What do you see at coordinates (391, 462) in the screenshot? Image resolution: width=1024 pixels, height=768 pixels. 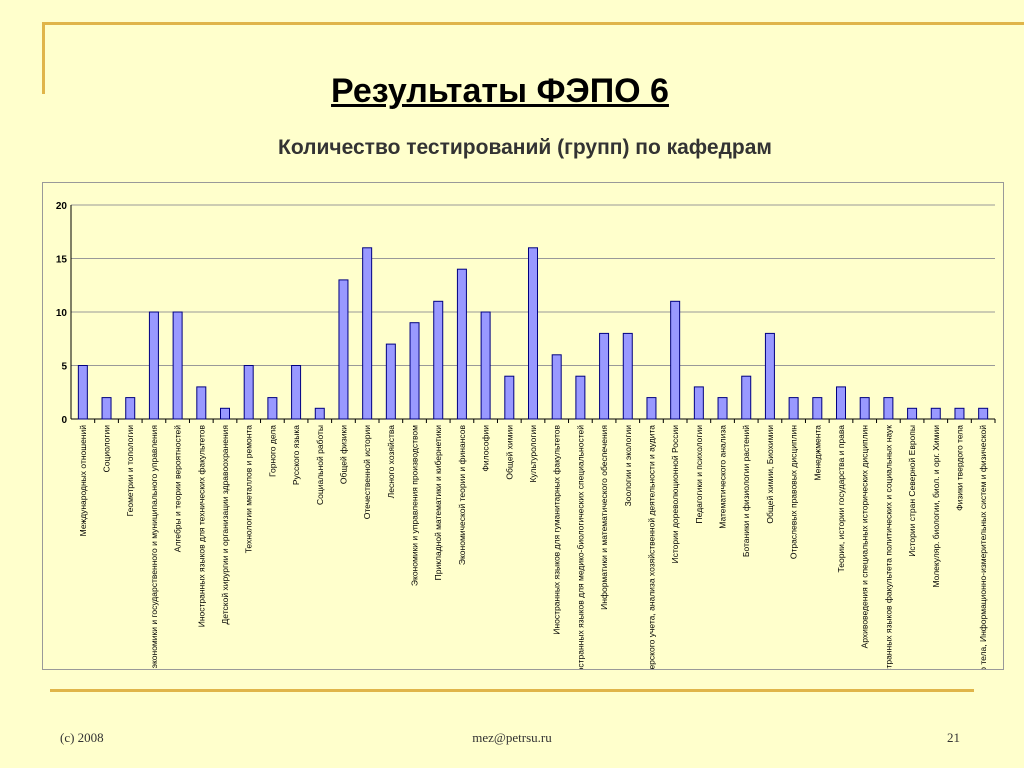 I see `x-tick-label: Лесного хозяйства` at bounding box center [391, 462].